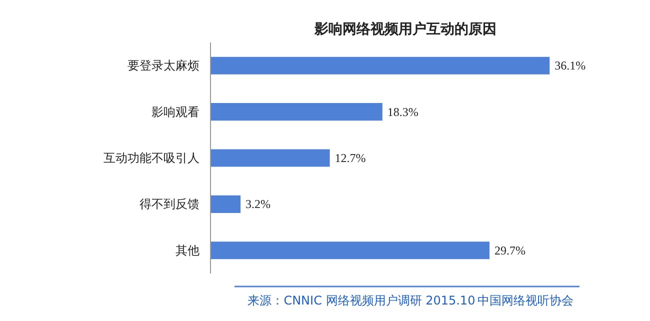 The image size is (650, 321). What do you see at coordinates (258, 204) in the screenshot?
I see `data-label: 3.2%` at bounding box center [258, 204].